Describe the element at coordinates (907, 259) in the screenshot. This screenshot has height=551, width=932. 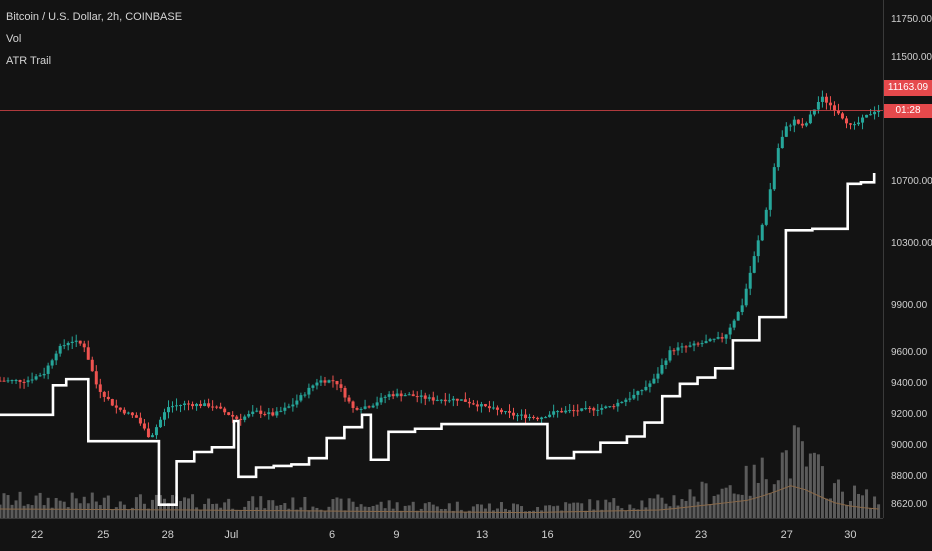
I see `y-axis` at that location.